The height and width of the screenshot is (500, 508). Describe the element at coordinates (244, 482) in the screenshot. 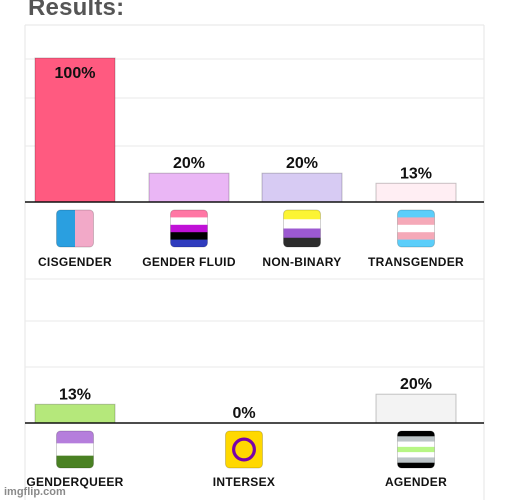

I see `category-label: INTERSEX` at that location.